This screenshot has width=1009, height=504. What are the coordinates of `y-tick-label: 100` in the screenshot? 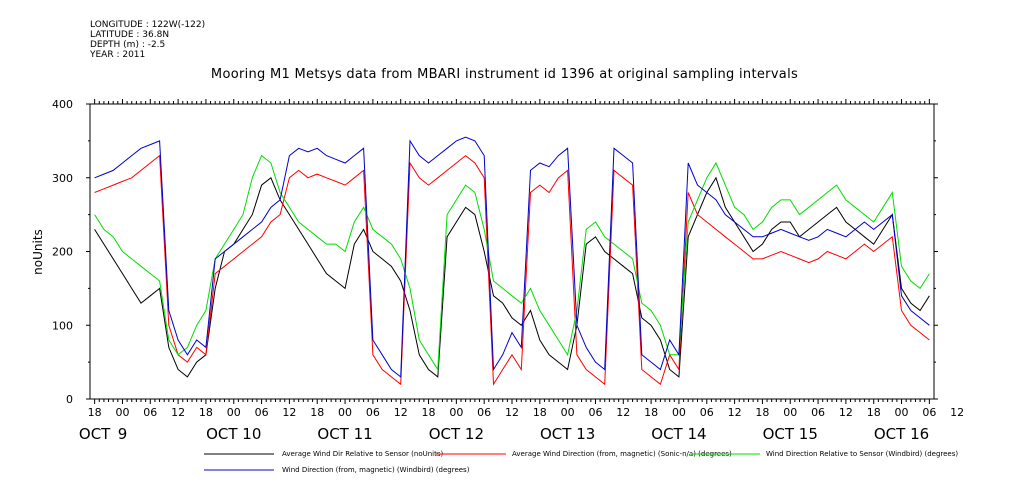 It's located at (62, 325).